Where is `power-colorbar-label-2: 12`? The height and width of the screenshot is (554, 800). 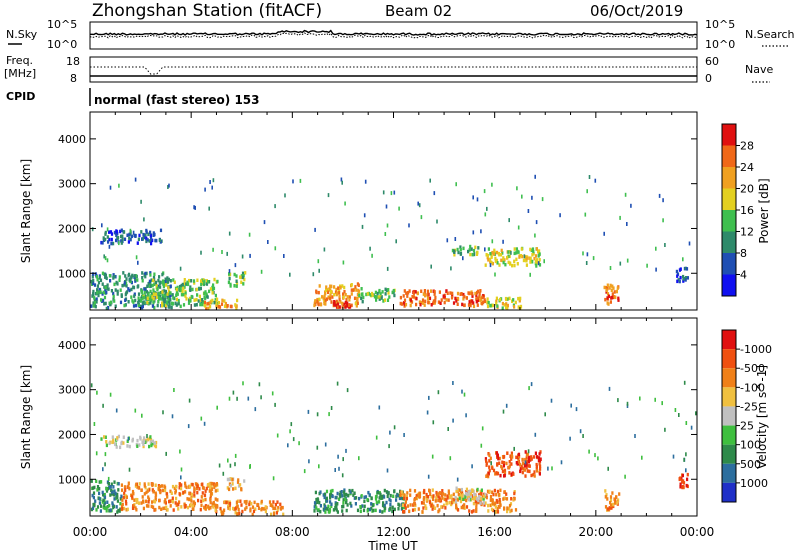 power-colorbar-label-2: 12 is located at coordinates (747, 232).